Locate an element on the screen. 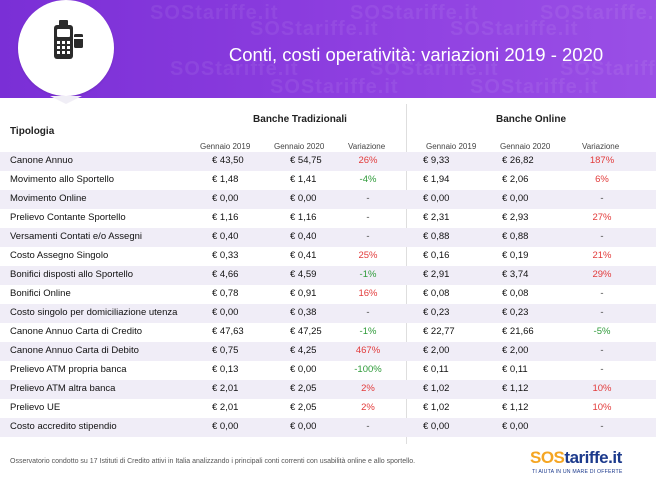 The image size is (656, 492). column-header-tipologia: Tipologia is located at coordinates (32, 131).